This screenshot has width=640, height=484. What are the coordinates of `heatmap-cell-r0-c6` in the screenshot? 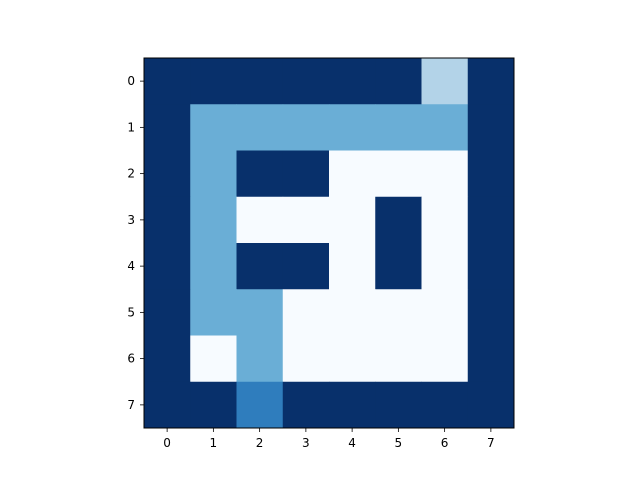 It's located at (445, 81).